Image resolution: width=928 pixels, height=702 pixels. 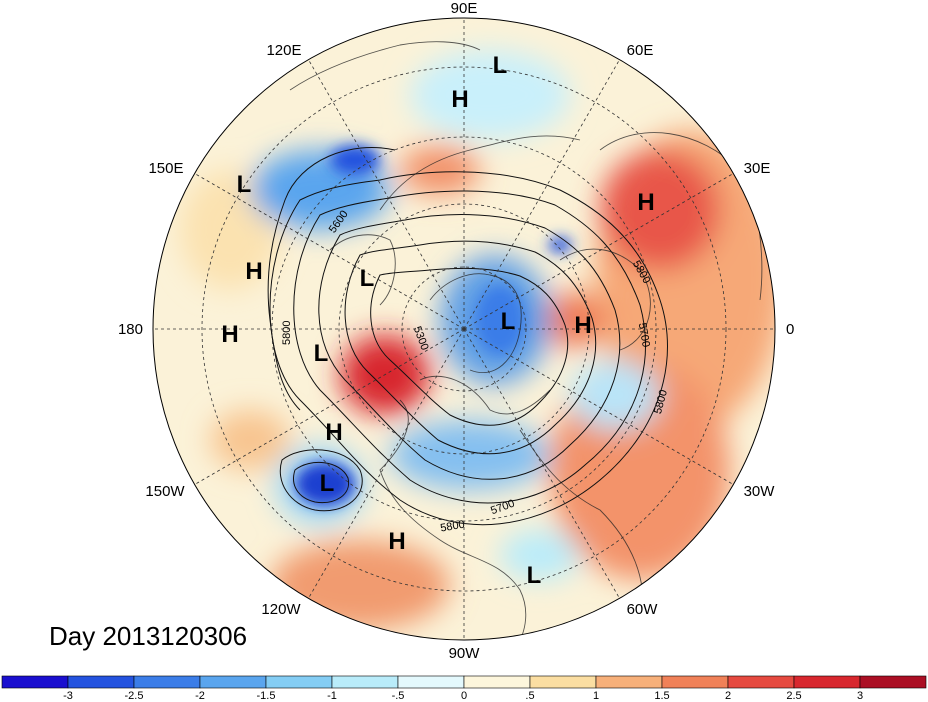 What do you see at coordinates (757, 168) in the screenshot?
I see `longitude-label-30e: 30E` at bounding box center [757, 168].